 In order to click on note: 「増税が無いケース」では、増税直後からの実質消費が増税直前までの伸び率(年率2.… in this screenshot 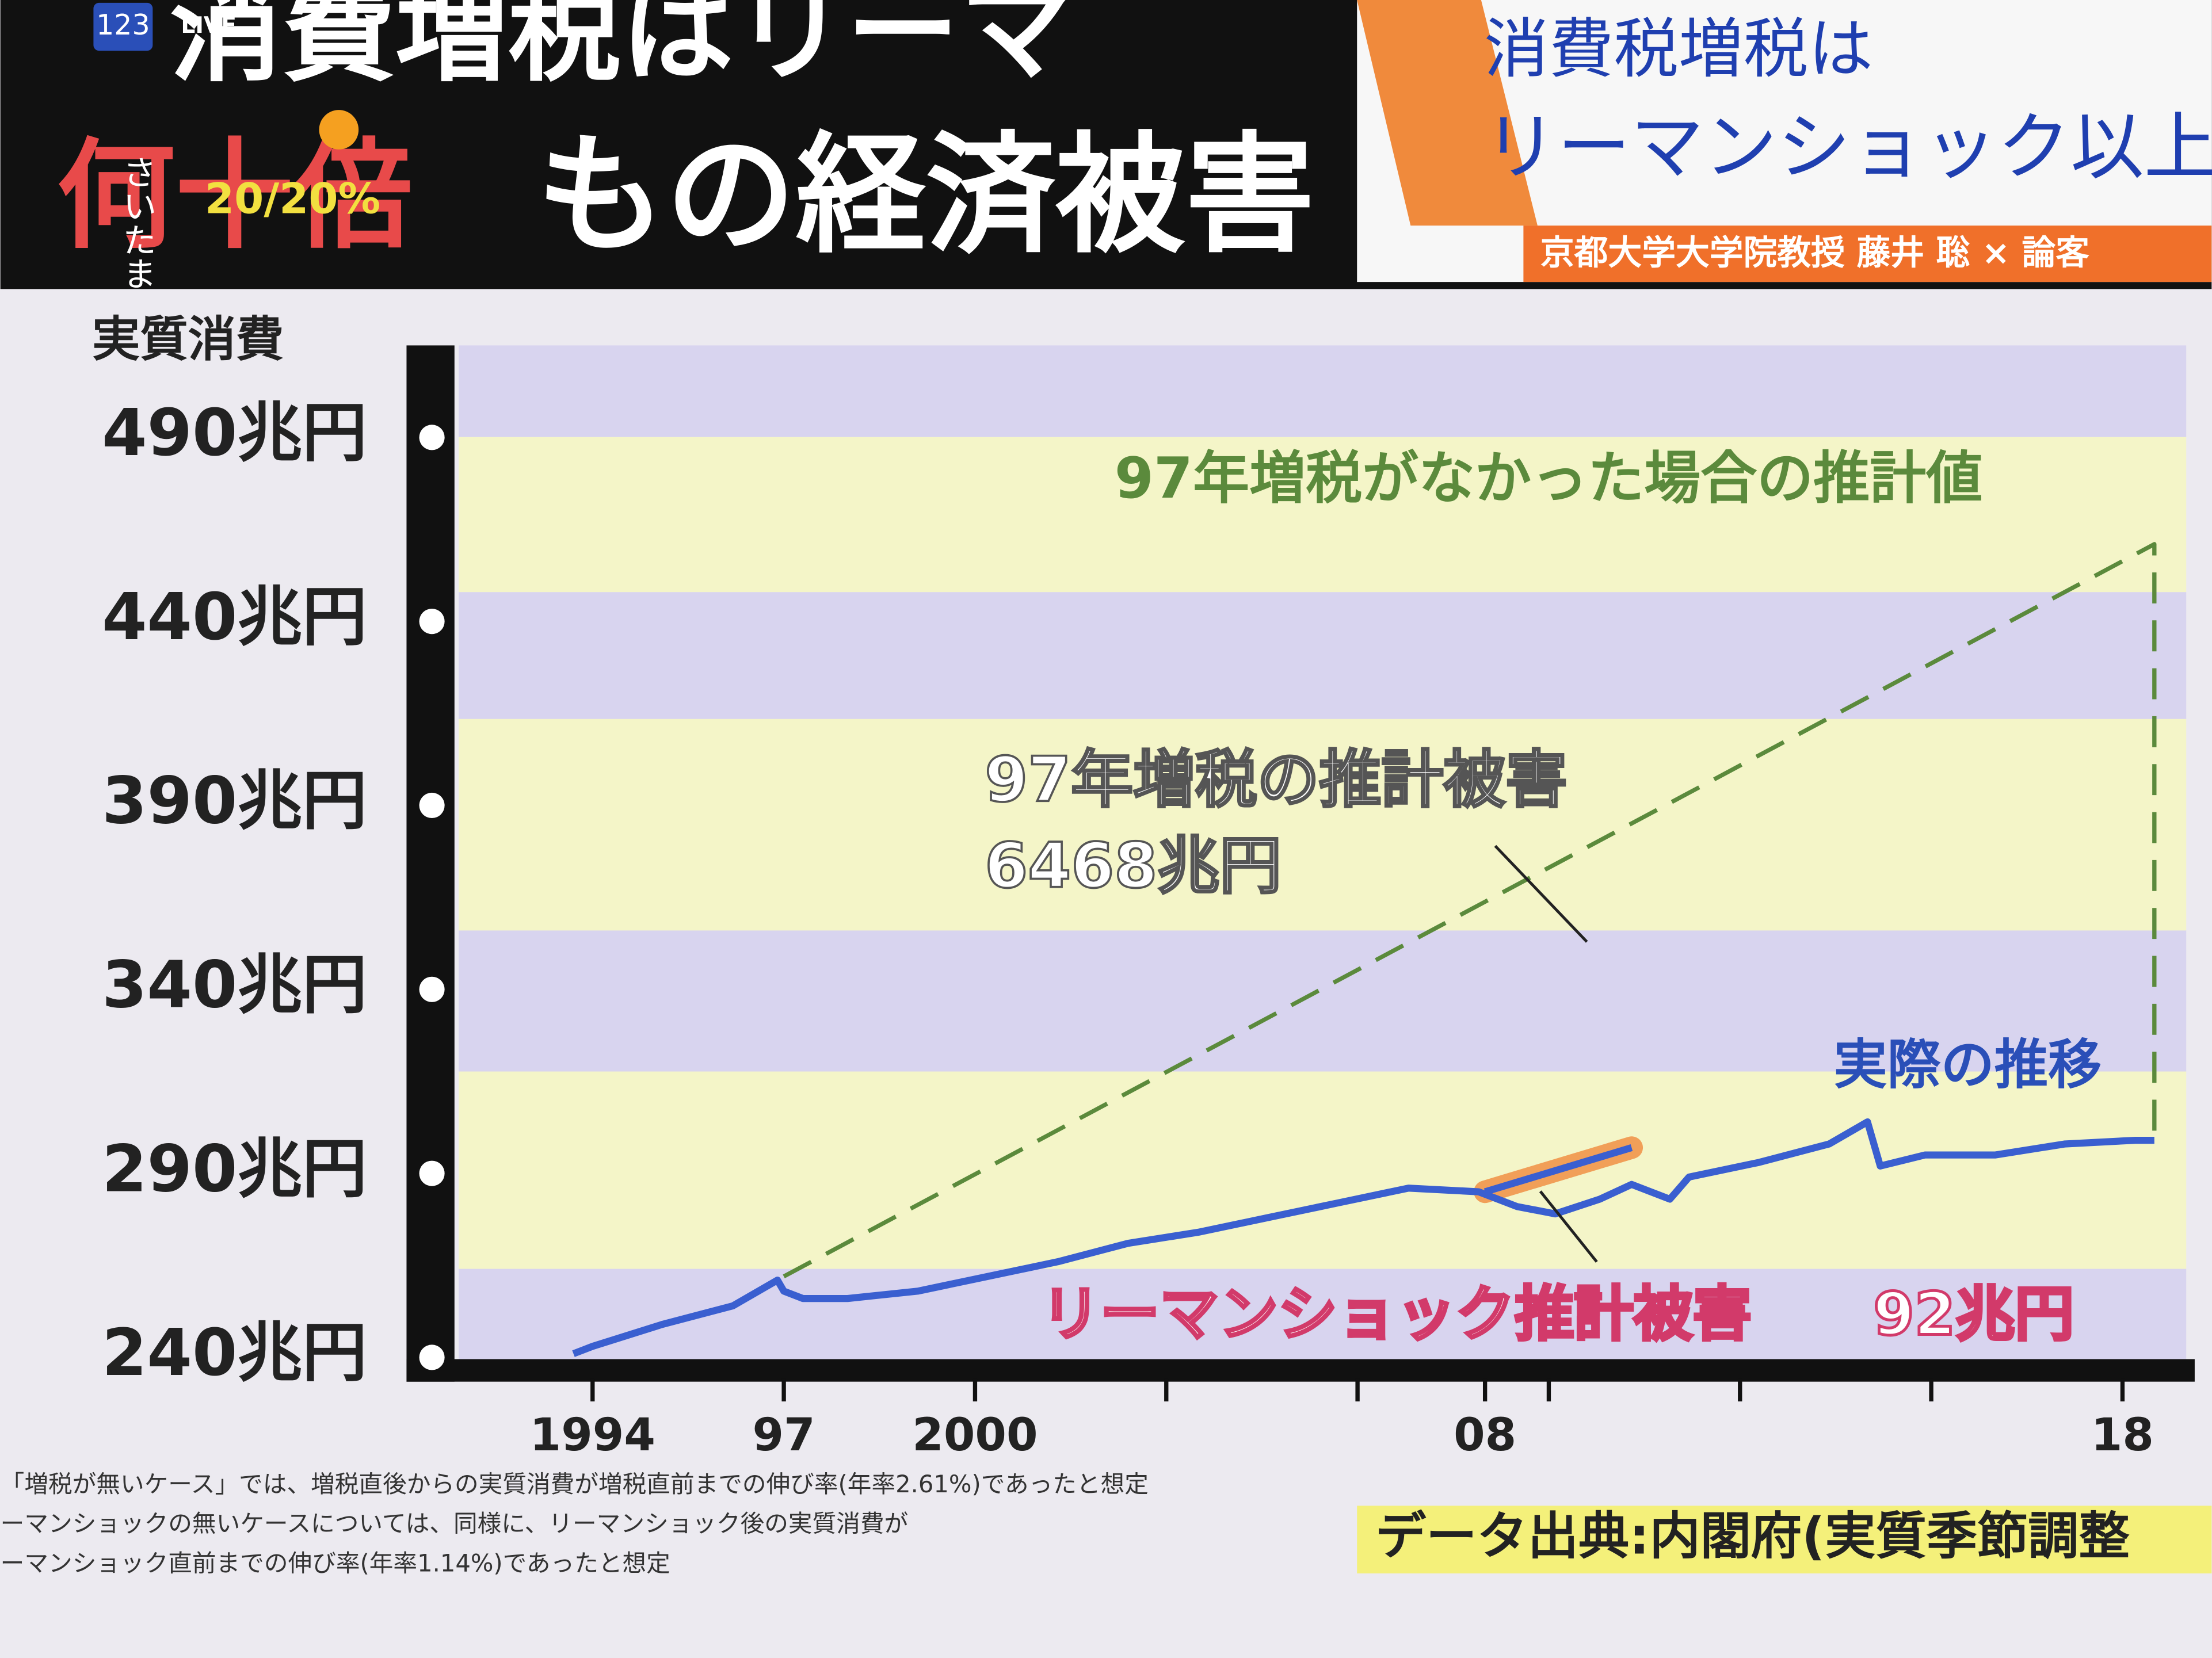, I will do `click(575, 1484)`.